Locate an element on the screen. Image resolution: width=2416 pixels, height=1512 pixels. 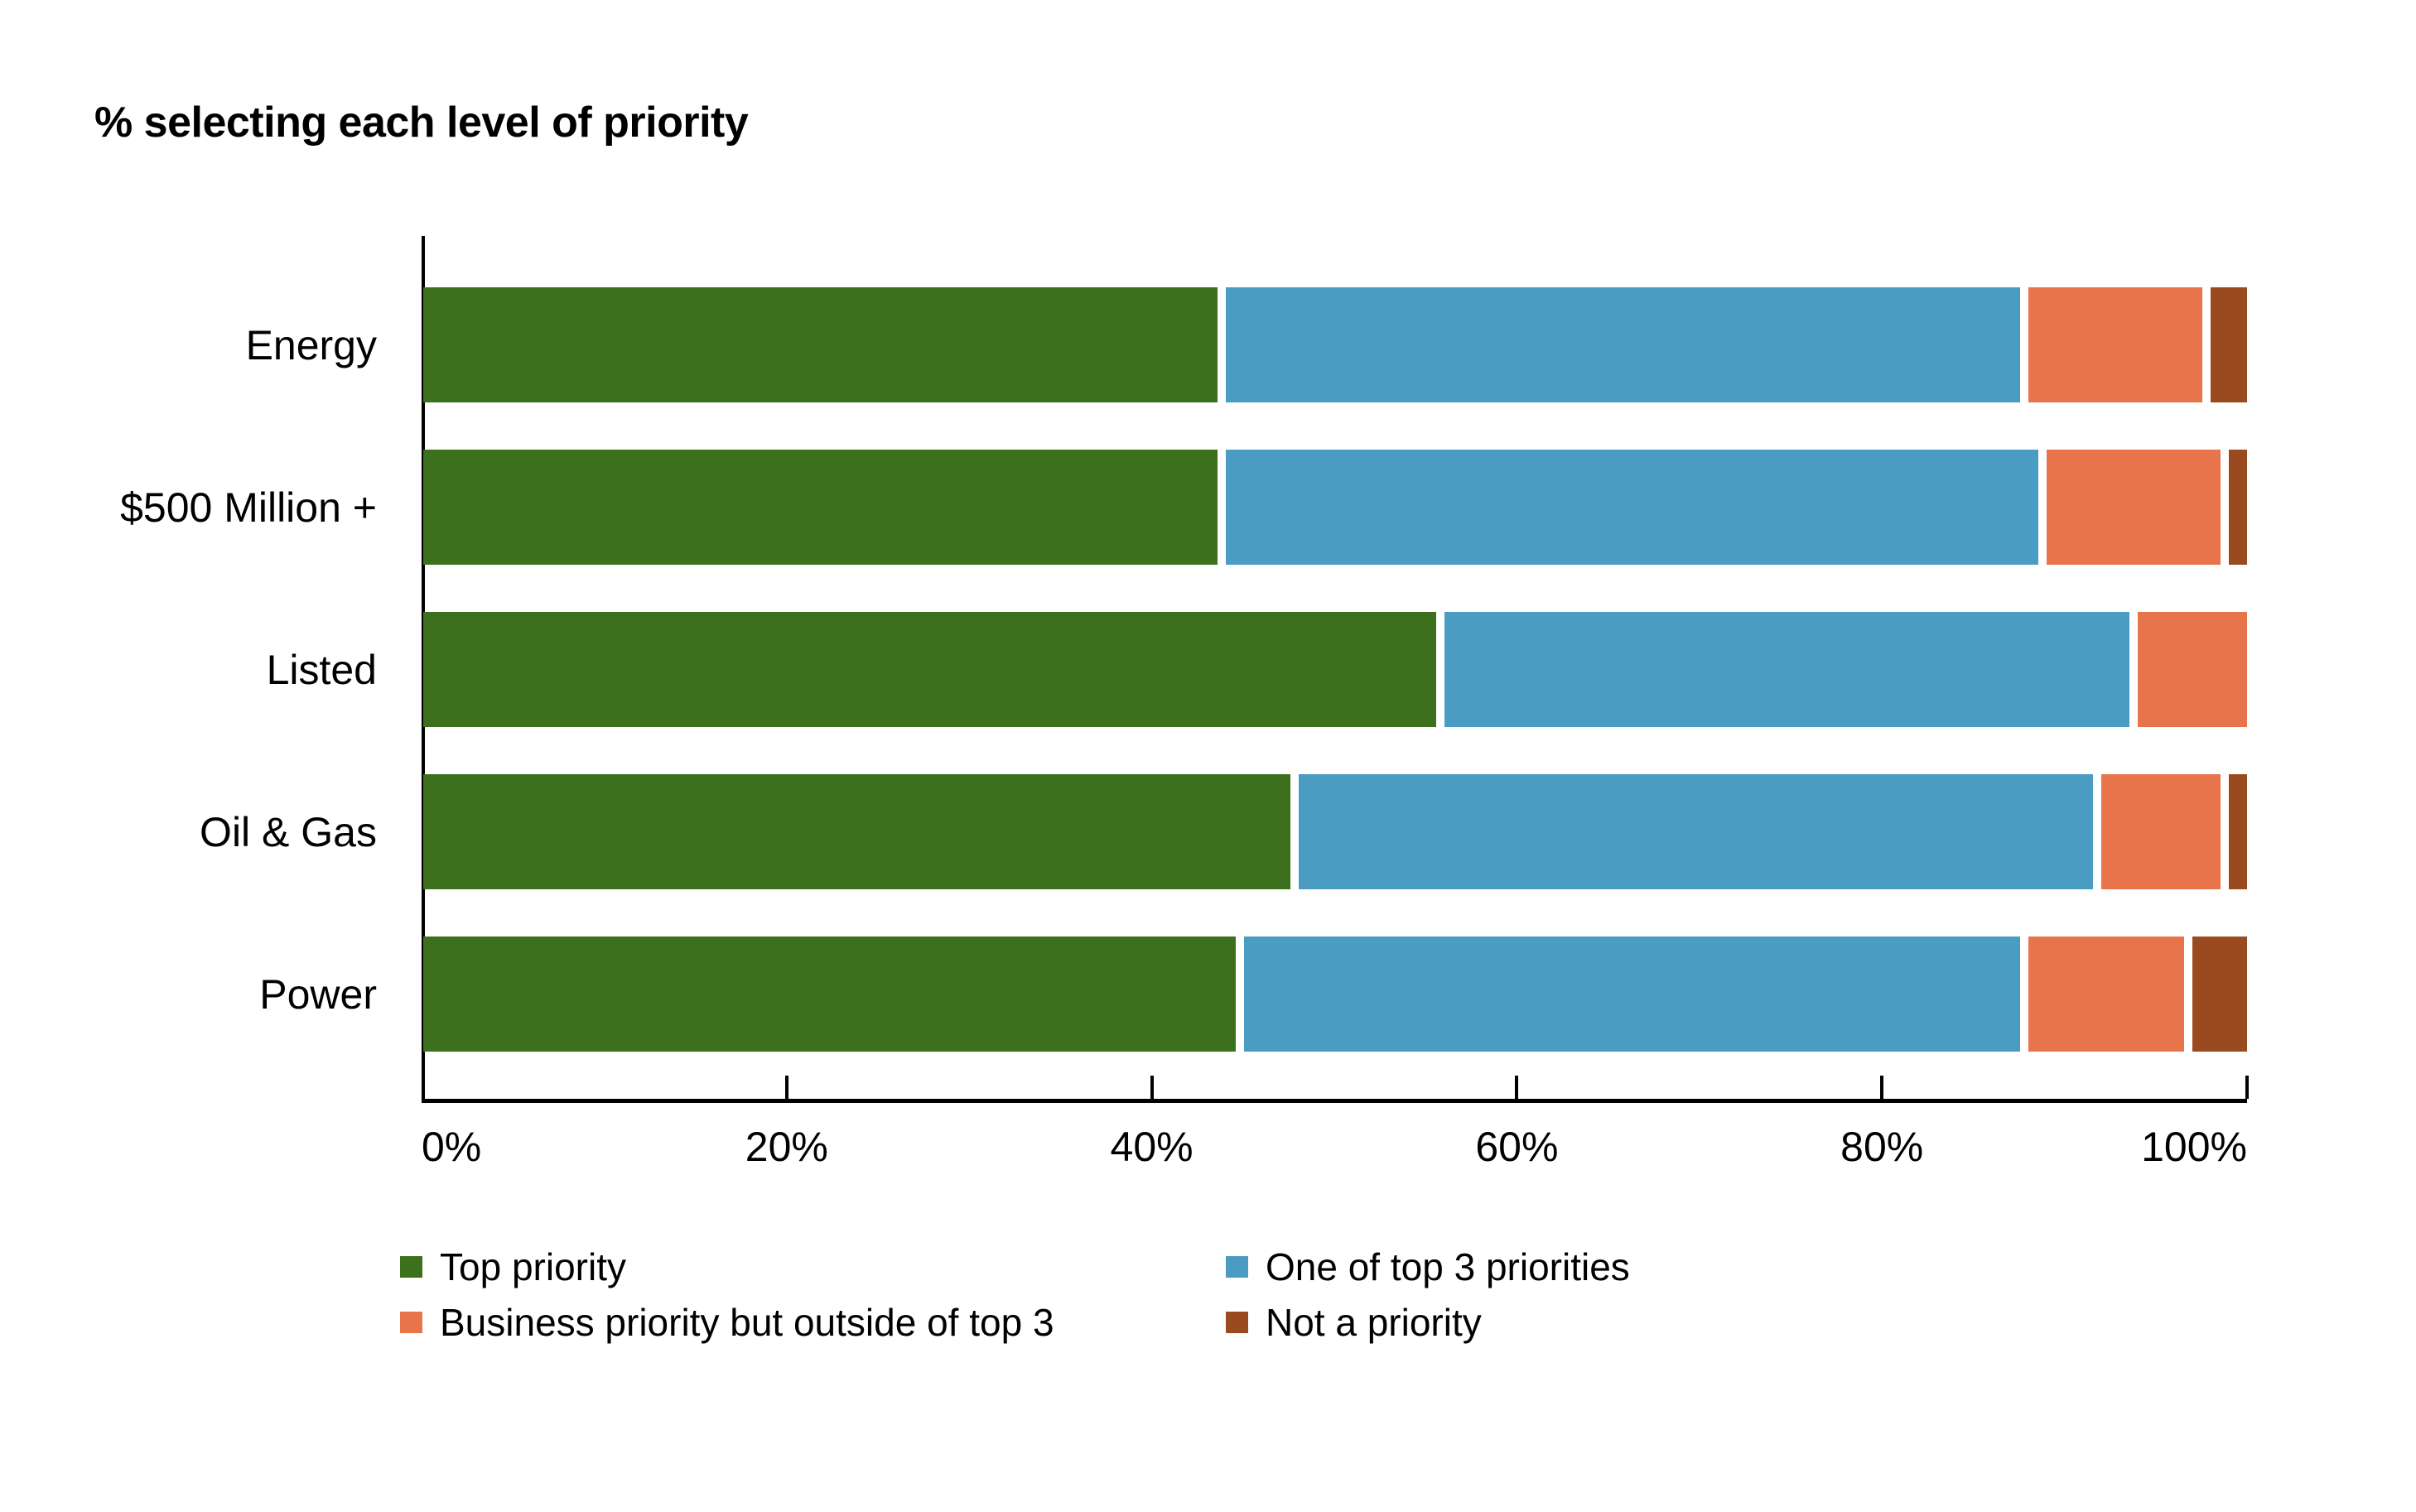
x-axis-tick-label-40: 40% is located at coordinates (1152, 1147).